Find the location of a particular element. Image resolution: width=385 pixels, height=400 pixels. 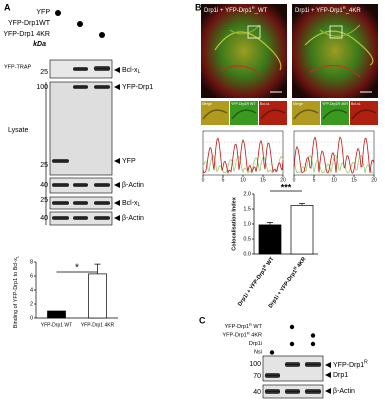

band-label: YFP-Drp1R is located at coordinates (350, 364).